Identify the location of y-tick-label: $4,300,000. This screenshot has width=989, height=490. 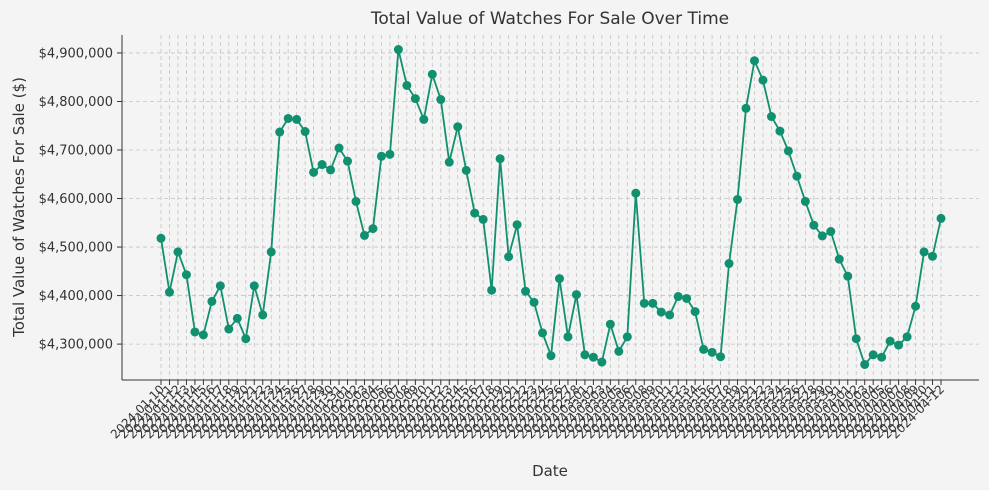
(76, 345).